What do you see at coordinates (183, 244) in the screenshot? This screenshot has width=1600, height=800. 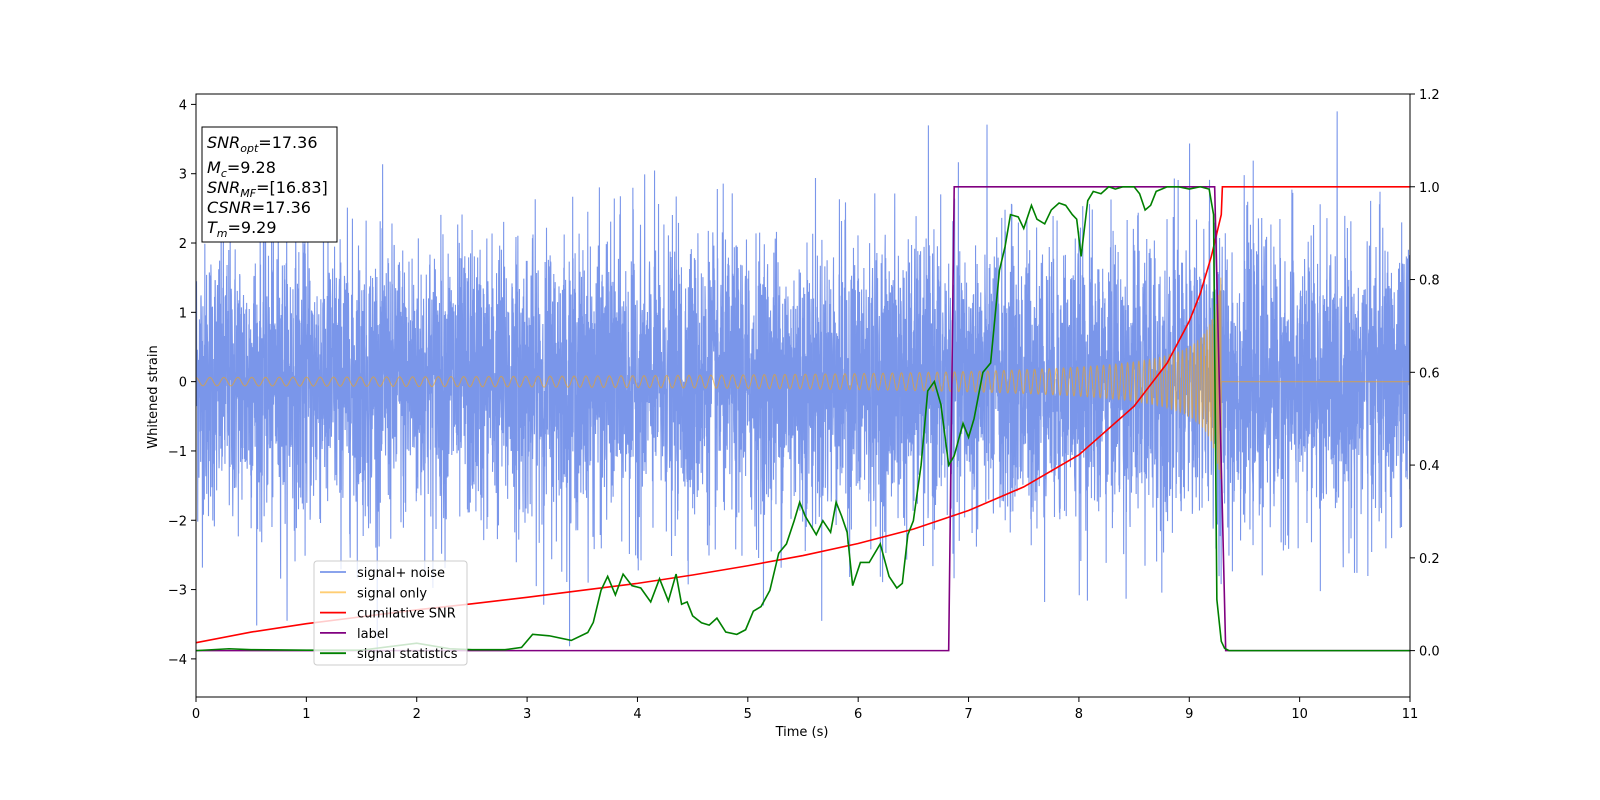 I see `y-tick-label: 2` at bounding box center [183, 244].